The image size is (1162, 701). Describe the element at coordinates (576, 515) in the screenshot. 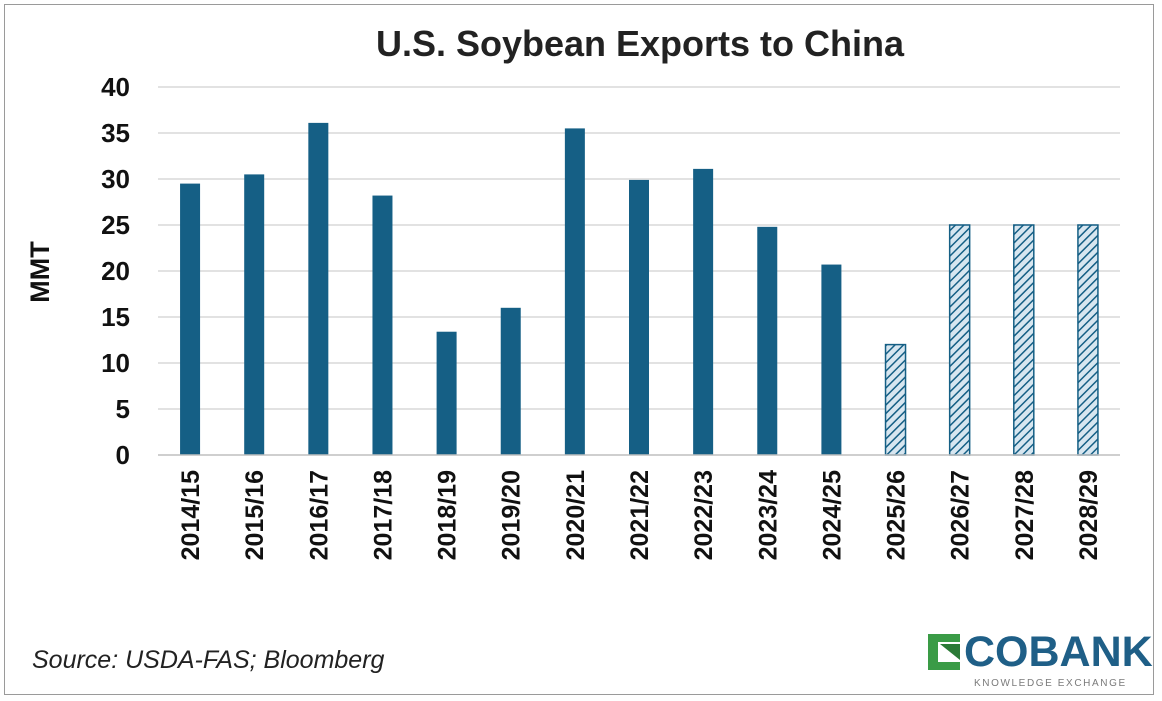

I see `x-tick-label: 2020/21` at that location.